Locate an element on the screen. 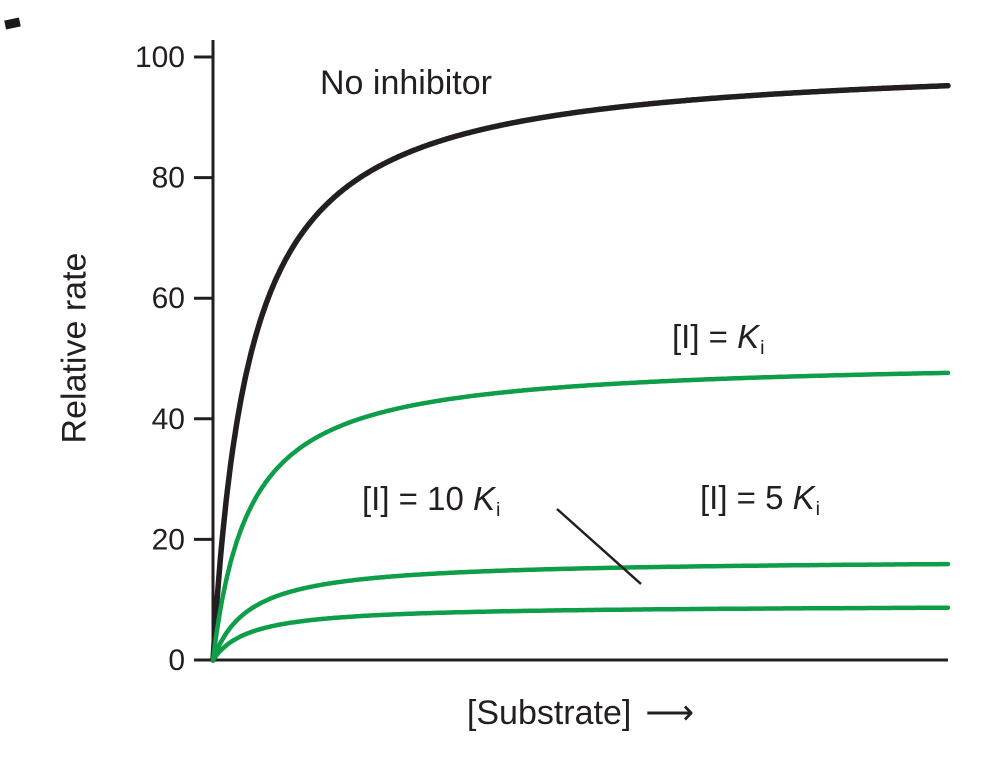 This screenshot has height=770, width=988. y-tick-label: 40 is located at coordinates (168, 419).